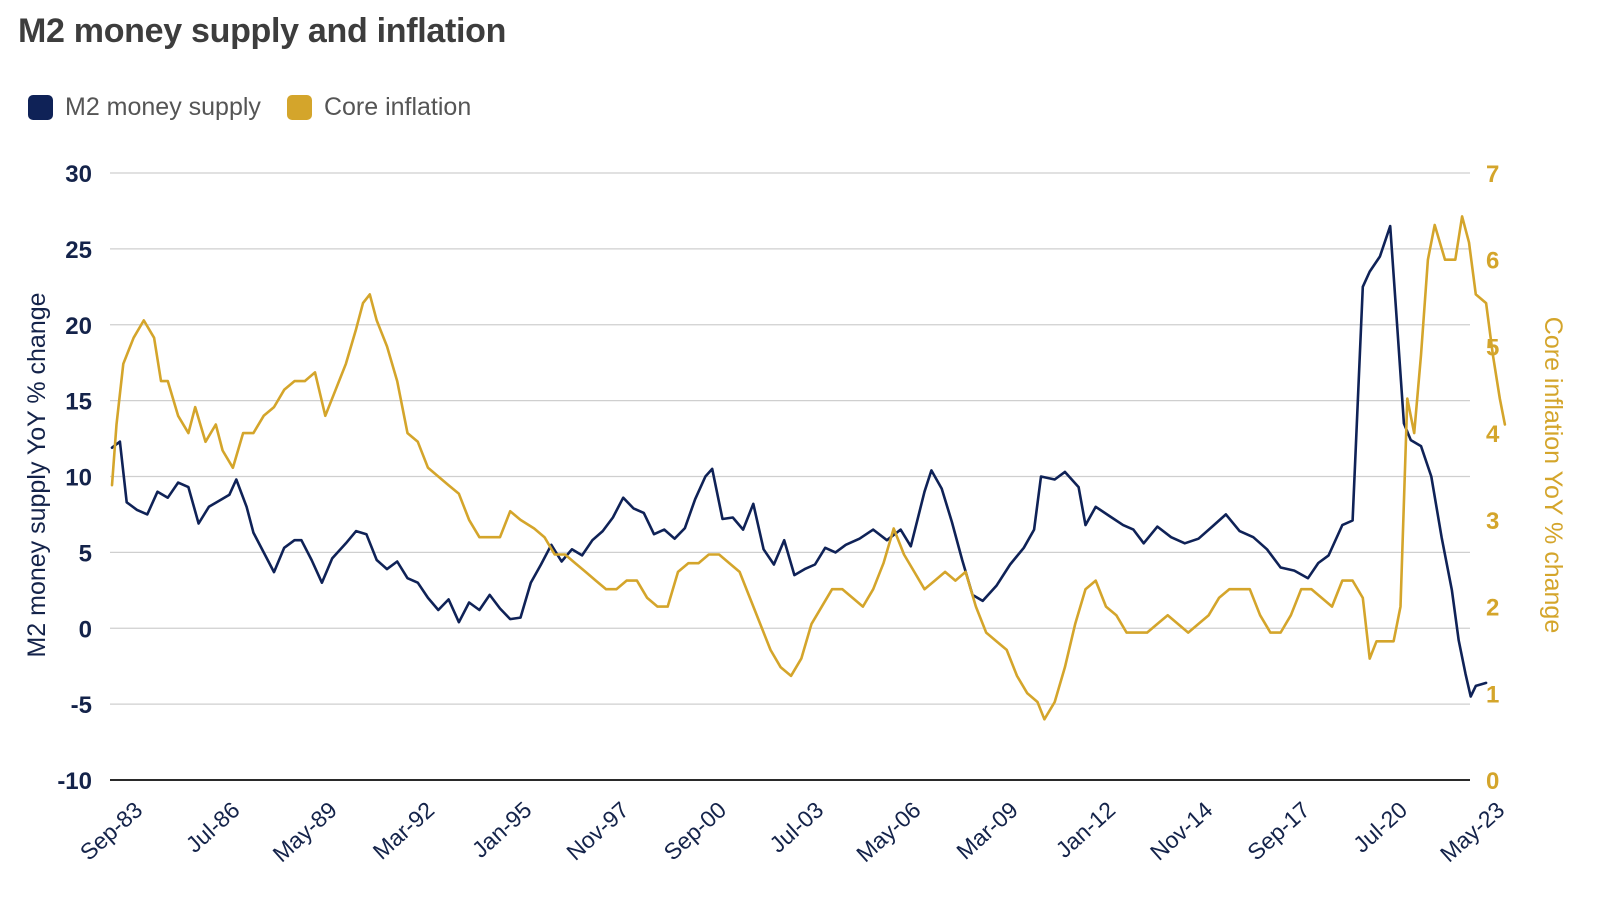  I want to click on legend-item-m2: M2 money supply, so click(144, 107).